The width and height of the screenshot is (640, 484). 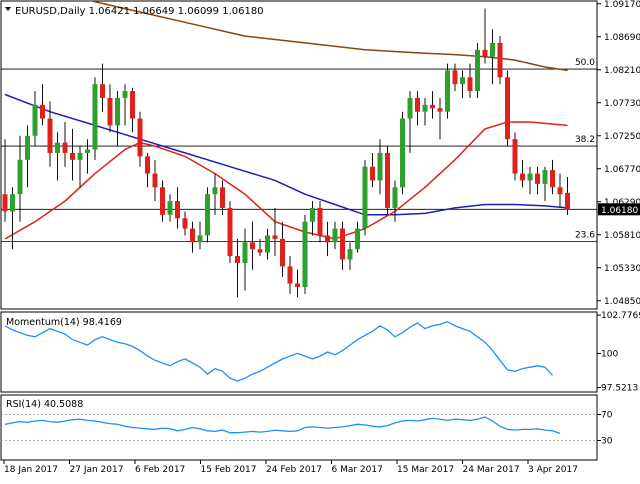 I want to click on rsi-axis-label: 70, so click(x=607, y=416).